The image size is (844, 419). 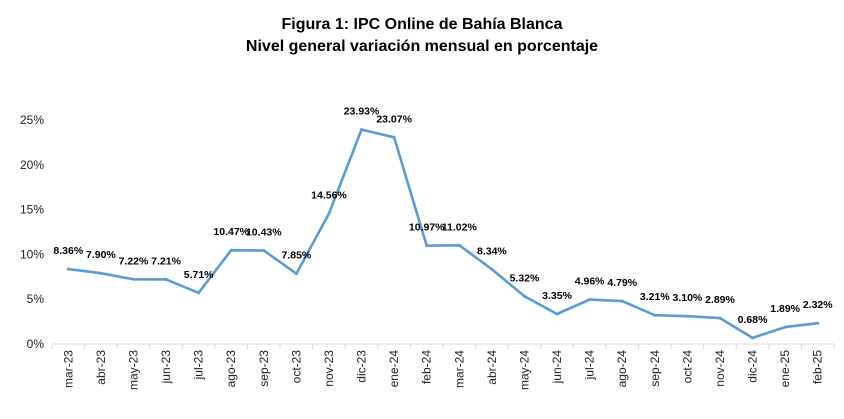 What do you see at coordinates (753, 366) in the screenshot?
I see `x-tick-label: dic-24` at bounding box center [753, 366].